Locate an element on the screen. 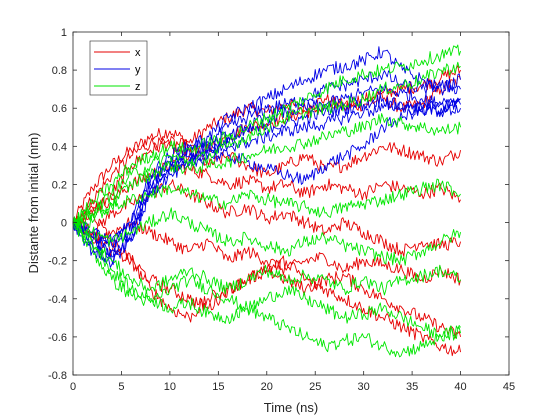 This screenshot has height=420, width=560. x-tick-label: 45 is located at coordinates (509, 387).